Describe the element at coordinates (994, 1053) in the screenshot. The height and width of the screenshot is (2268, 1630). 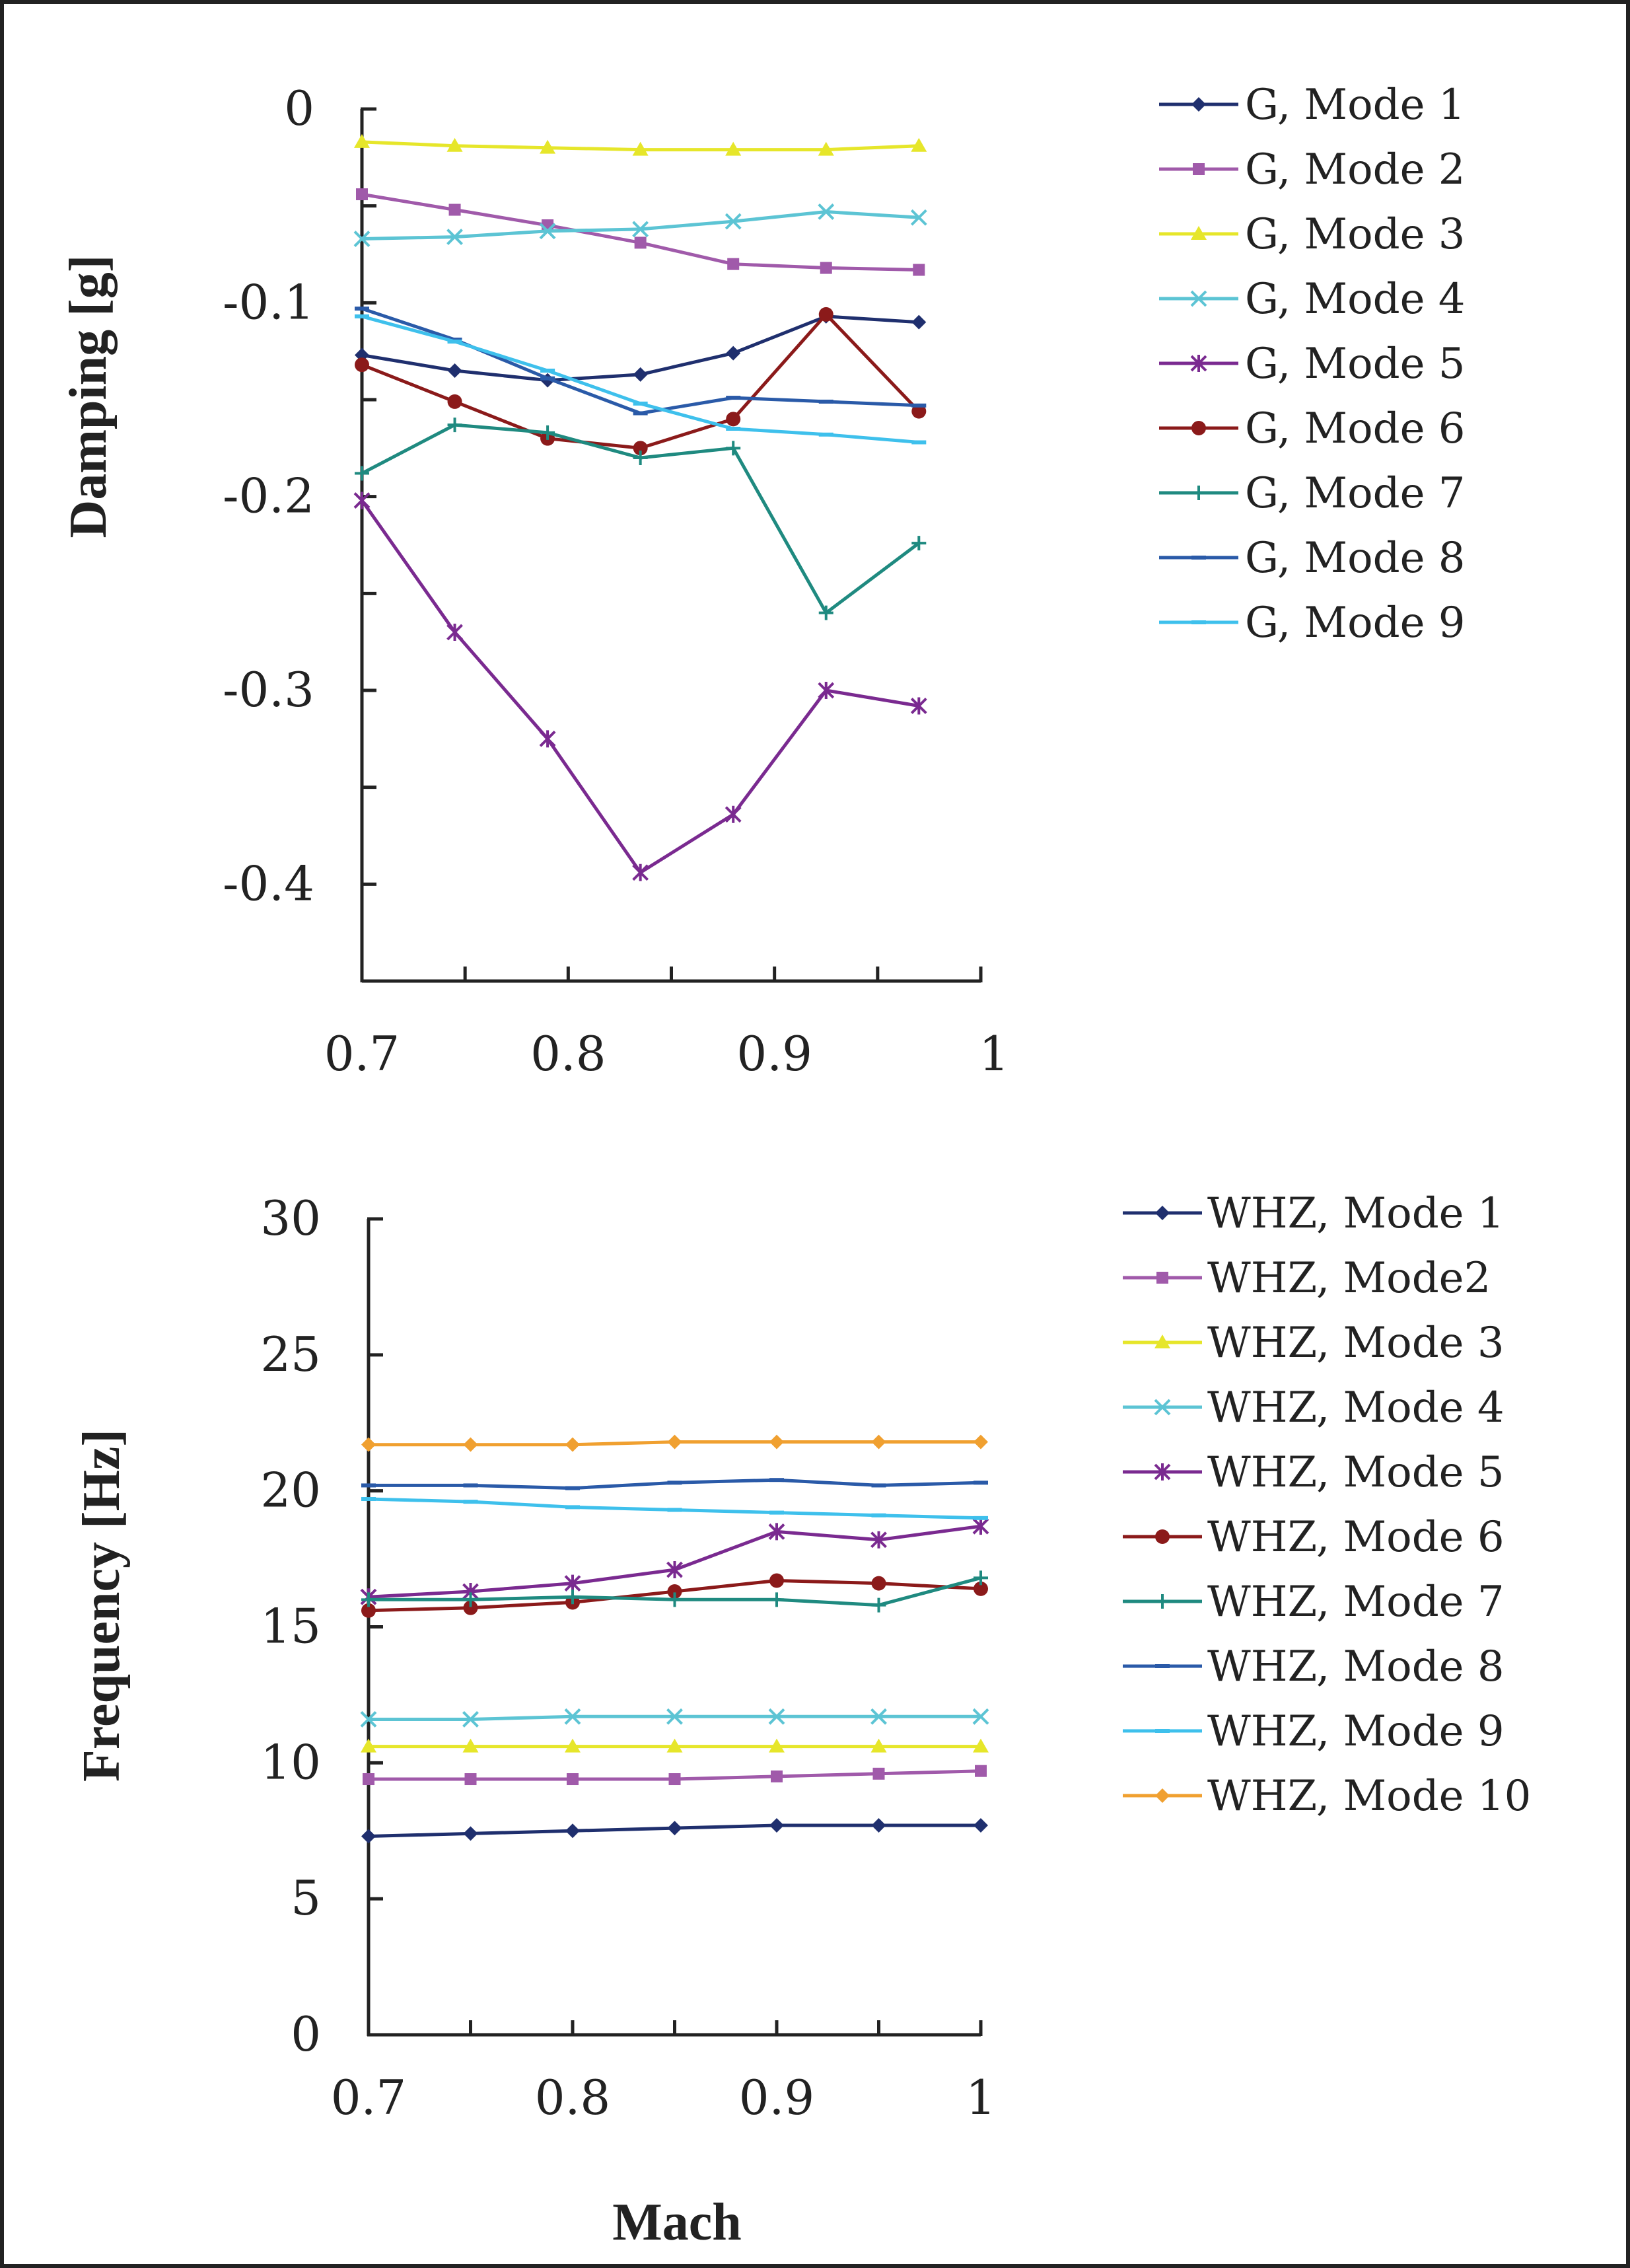
I see `damping-x-tick-label: 1` at that location.